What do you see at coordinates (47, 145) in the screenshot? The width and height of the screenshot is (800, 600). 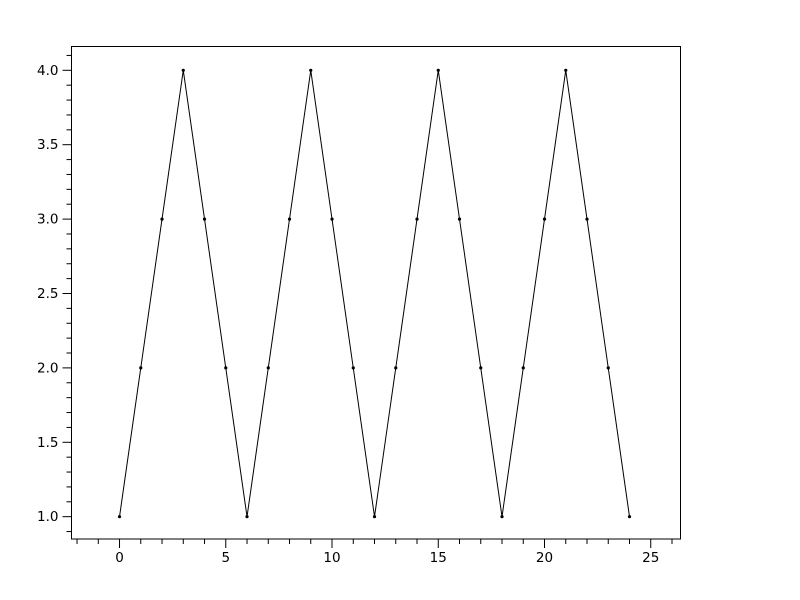 I see `y-axis-tick-label: 3.5` at bounding box center [47, 145].